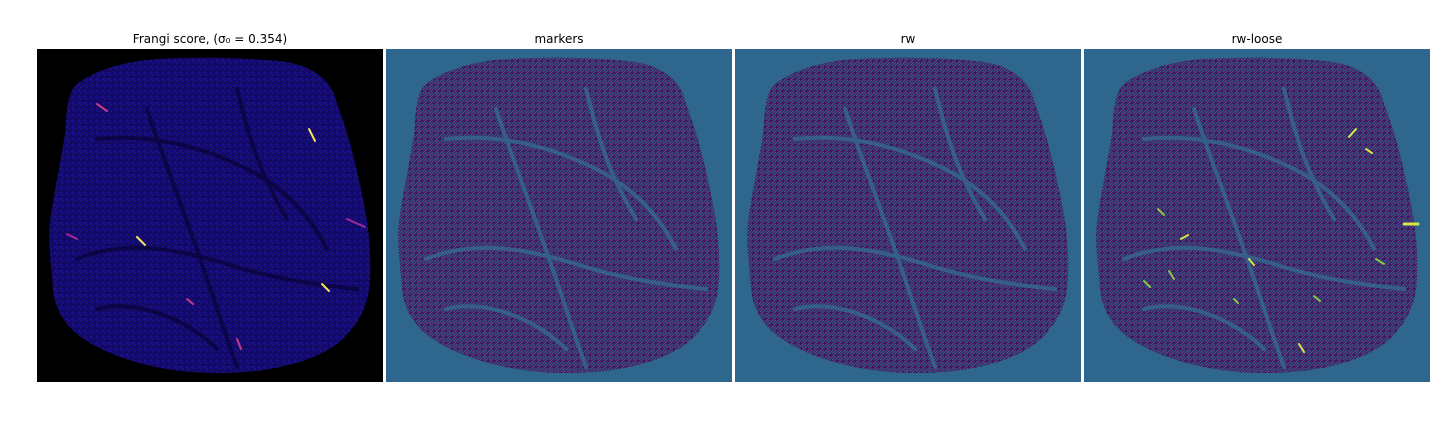 This screenshot has width=1440, height=432. I want to click on panel-title-markers: markers, so click(559, 39).